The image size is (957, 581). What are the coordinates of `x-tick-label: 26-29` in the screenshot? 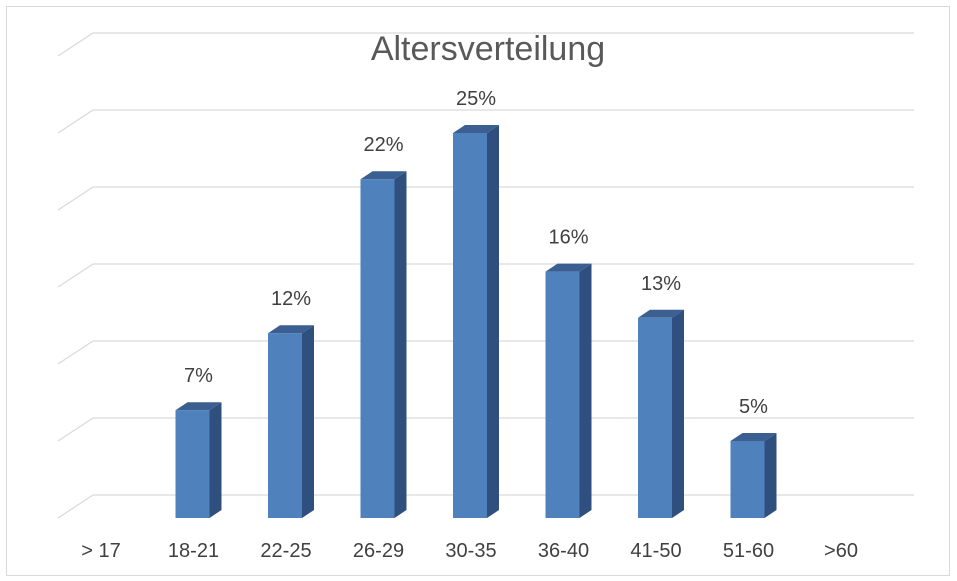 It's located at (378, 551).